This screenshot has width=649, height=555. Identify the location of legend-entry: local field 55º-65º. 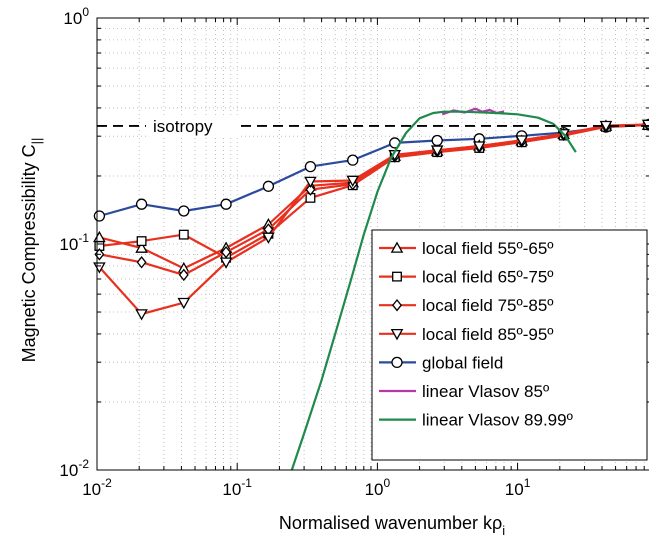
(466, 248).